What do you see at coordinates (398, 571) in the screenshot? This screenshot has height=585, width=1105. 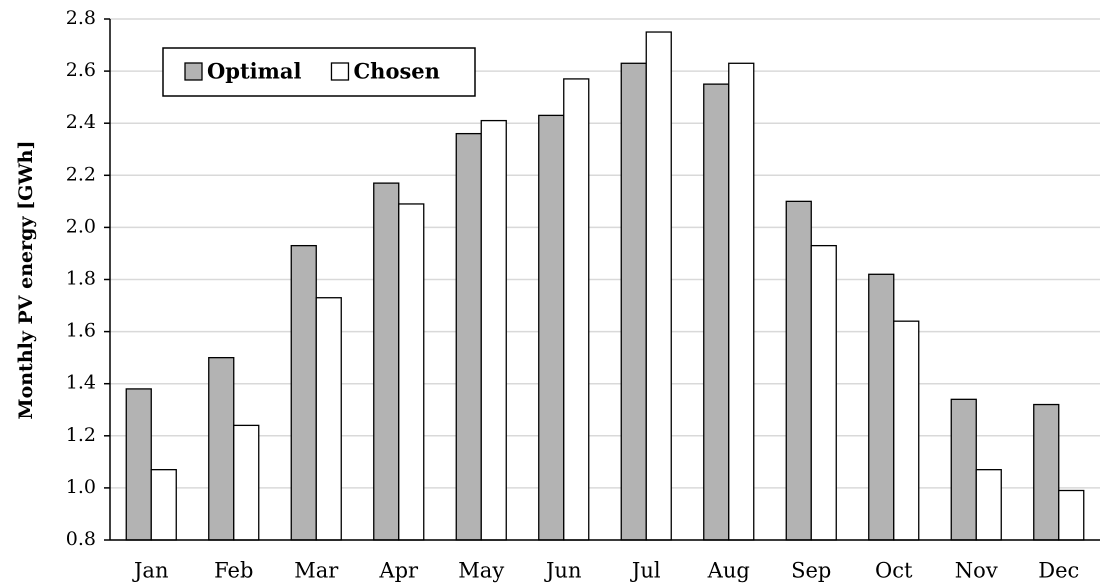 I see `x-tick-label: Apr` at bounding box center [398, 571].